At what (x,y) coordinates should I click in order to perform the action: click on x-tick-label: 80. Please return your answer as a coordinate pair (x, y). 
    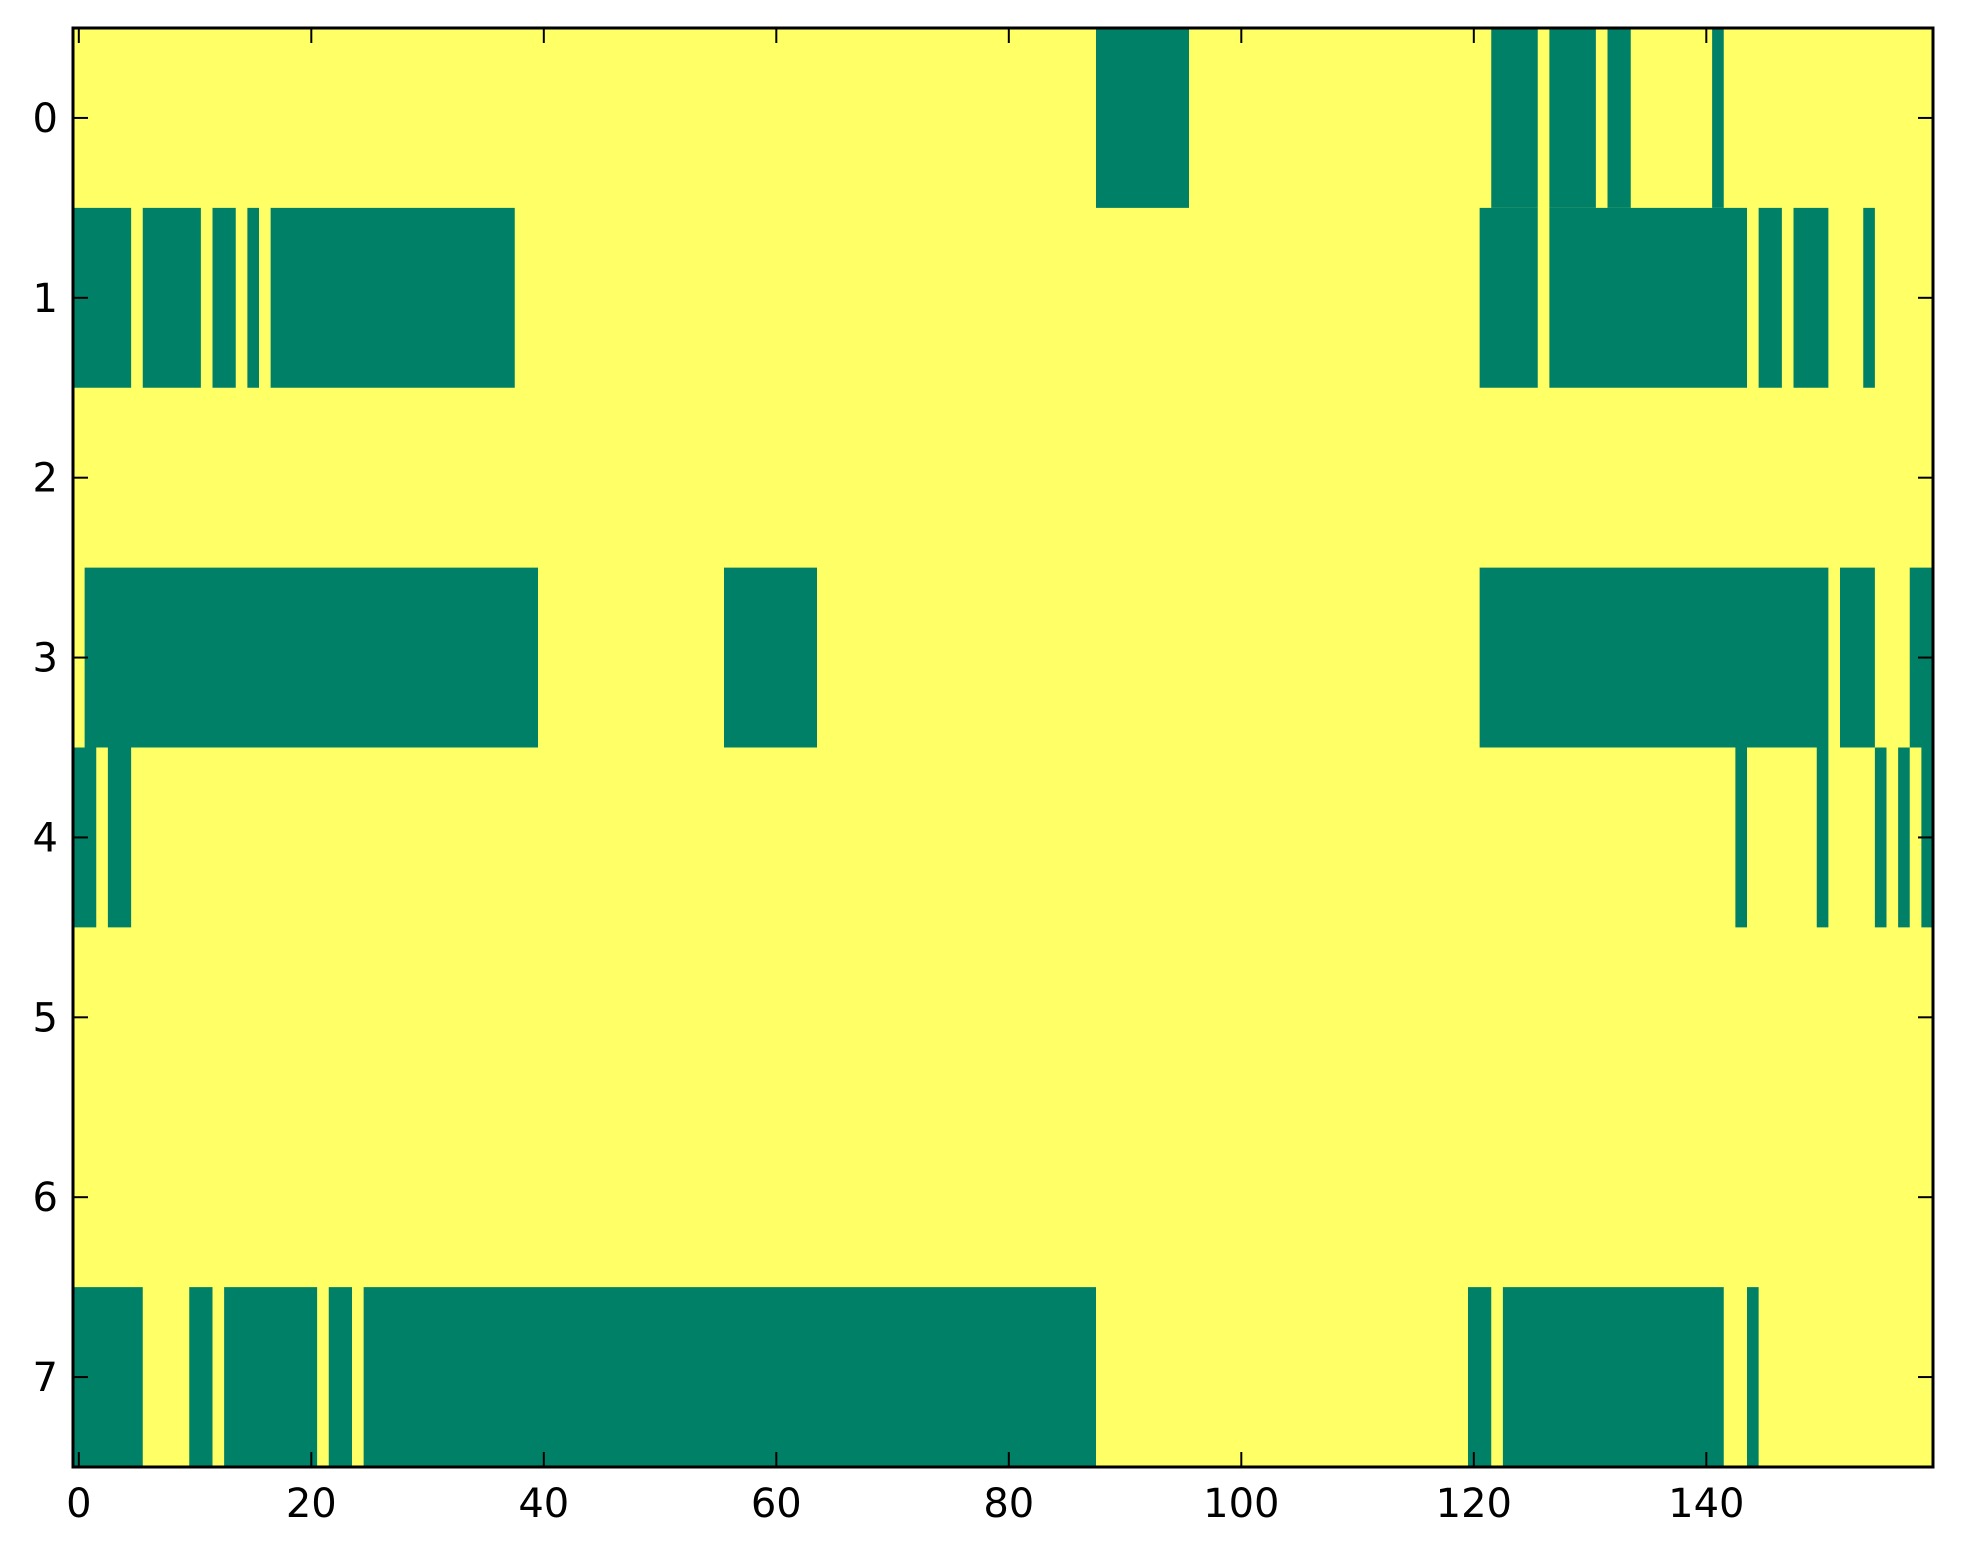
    Looking at the image, I should click on (1008, 1504).